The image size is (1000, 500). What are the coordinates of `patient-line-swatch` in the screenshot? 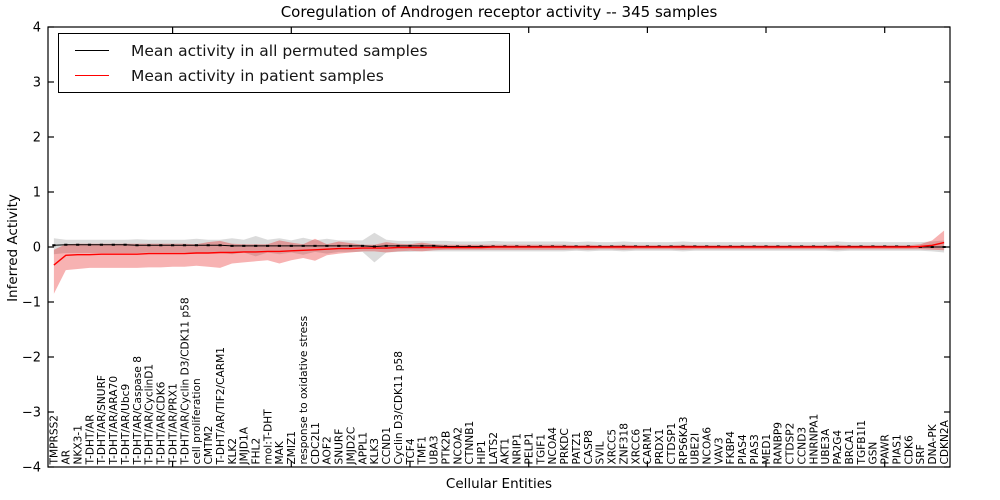 It's located at (92, 75).